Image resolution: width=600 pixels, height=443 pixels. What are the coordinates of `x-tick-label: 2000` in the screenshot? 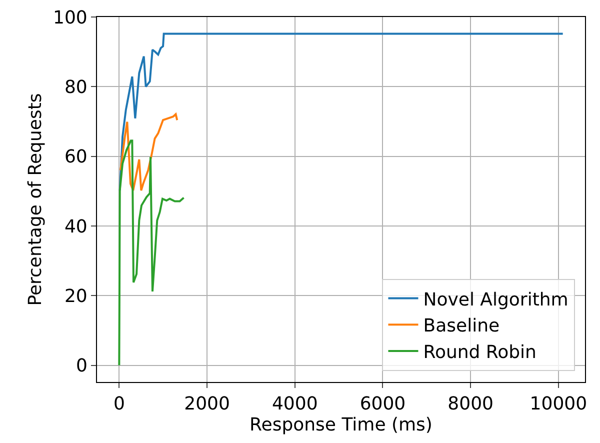 It's located at (207, 404).